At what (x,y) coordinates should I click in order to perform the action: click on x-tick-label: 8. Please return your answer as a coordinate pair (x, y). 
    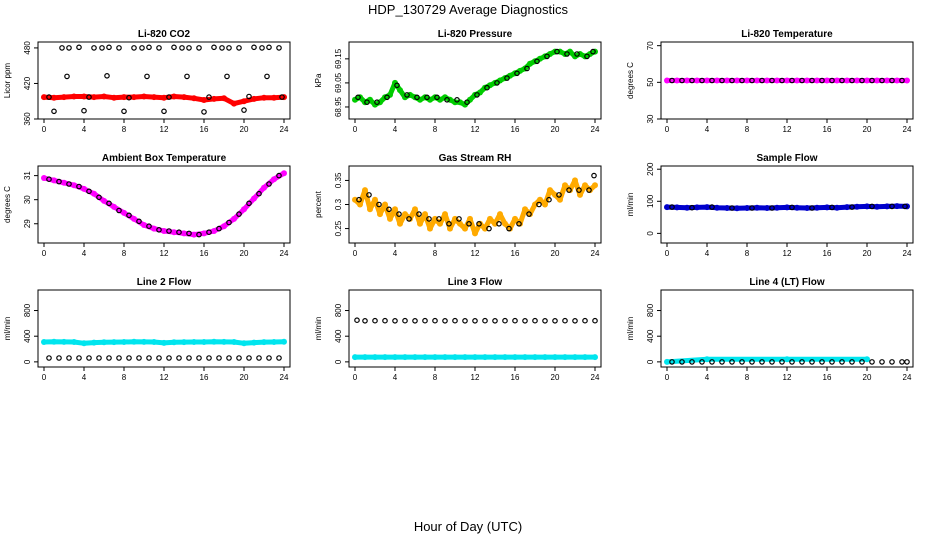
    Looking at the image, I should click on (747, 377).